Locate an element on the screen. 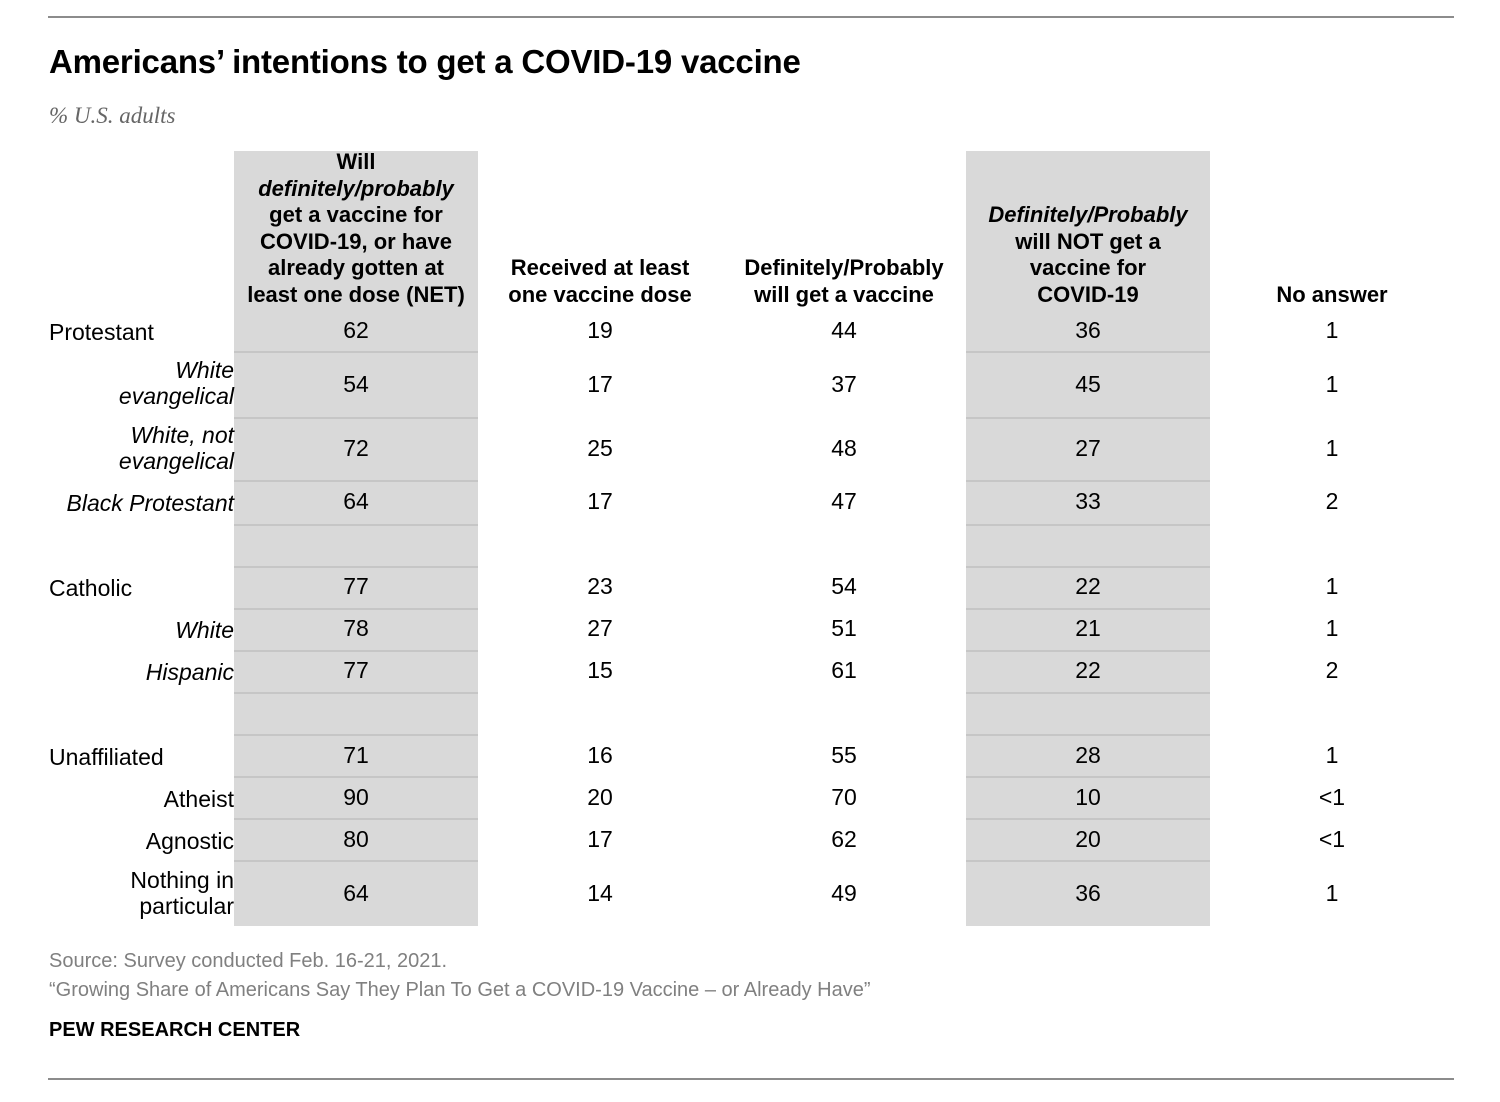 The image size is (1500, 1102). row-label-line: White, not is located at coordinates (182, 435).